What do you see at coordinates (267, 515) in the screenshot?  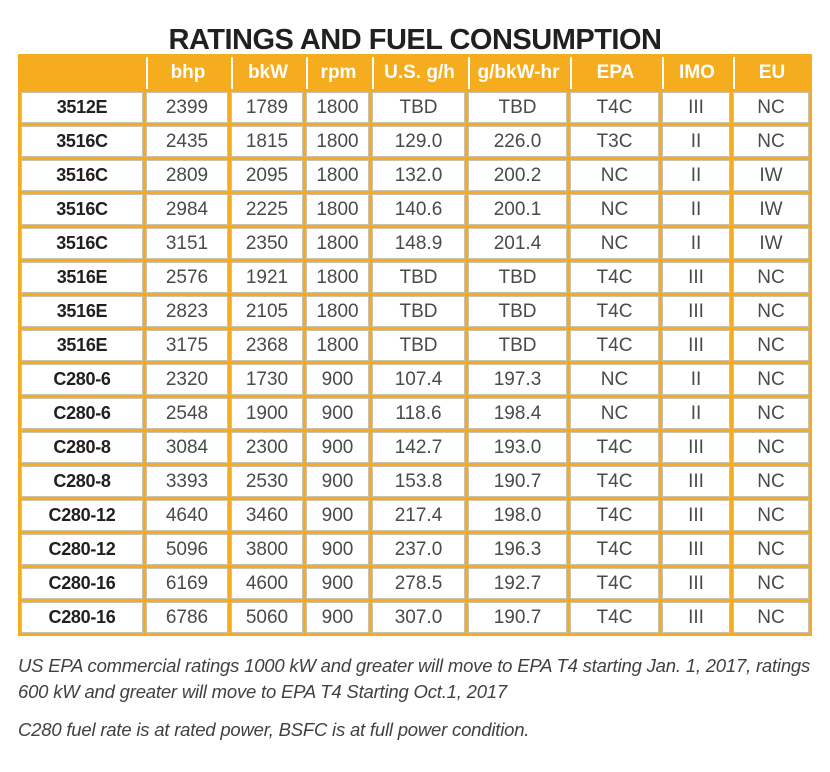 I see `value-cell: 3460` at bounding box center [267, 515].